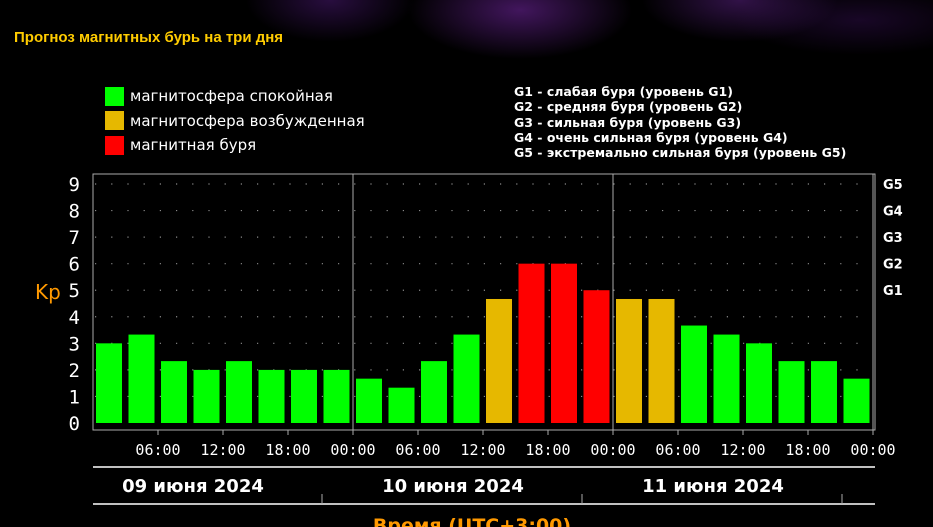 This screenshot has height=527, width=933. Describe the element at coordinates (893, 238) in the screenshot. I see `g-level-label: G3` at that location.